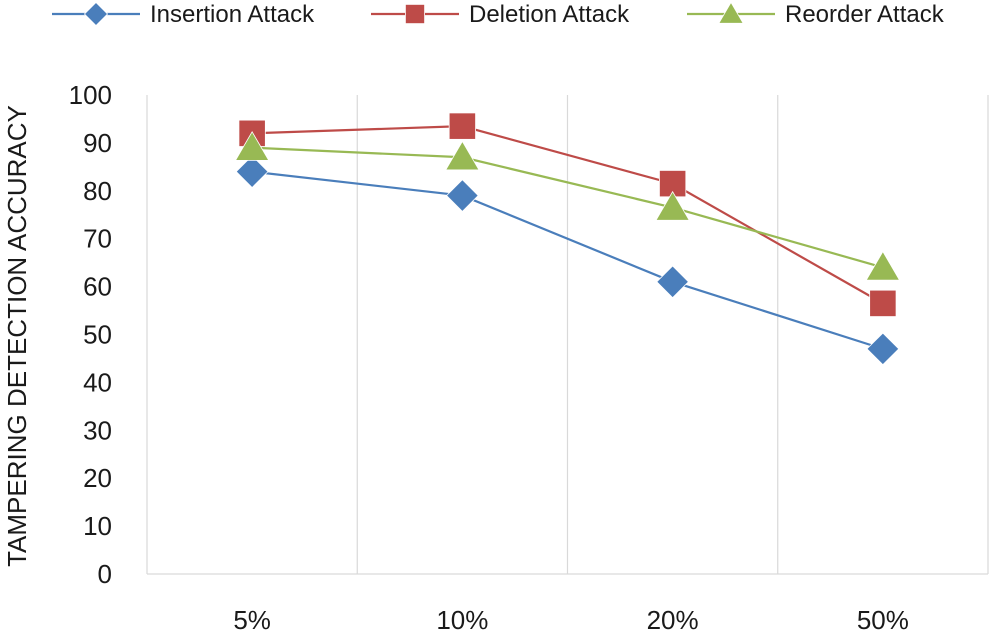 Image resolution: width=993 pixels, height=635 pixels. I want to click on x-tick-label: 10%, so click(462, 620).